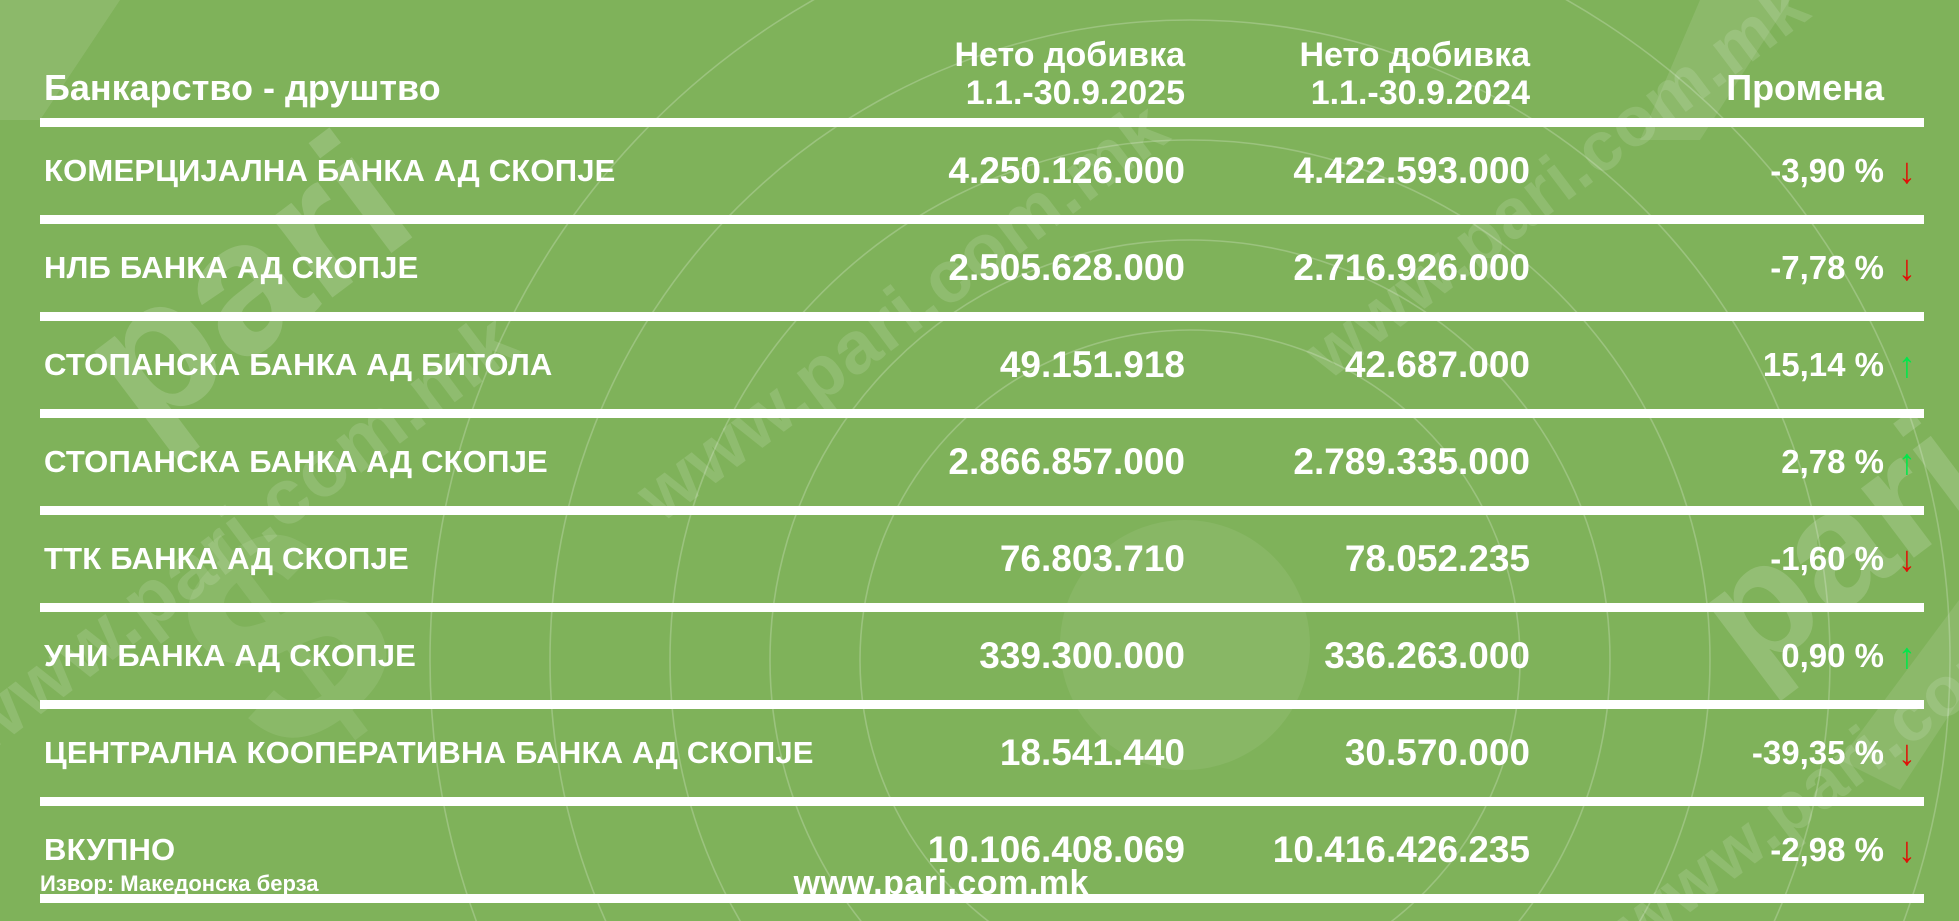 This screenshot has width=1959, height=921. What do you see at coordinates (1092, 558) in the screenshot?
I see `cell-value-2025: 76.803.710` at bounding box center [1092, 558].